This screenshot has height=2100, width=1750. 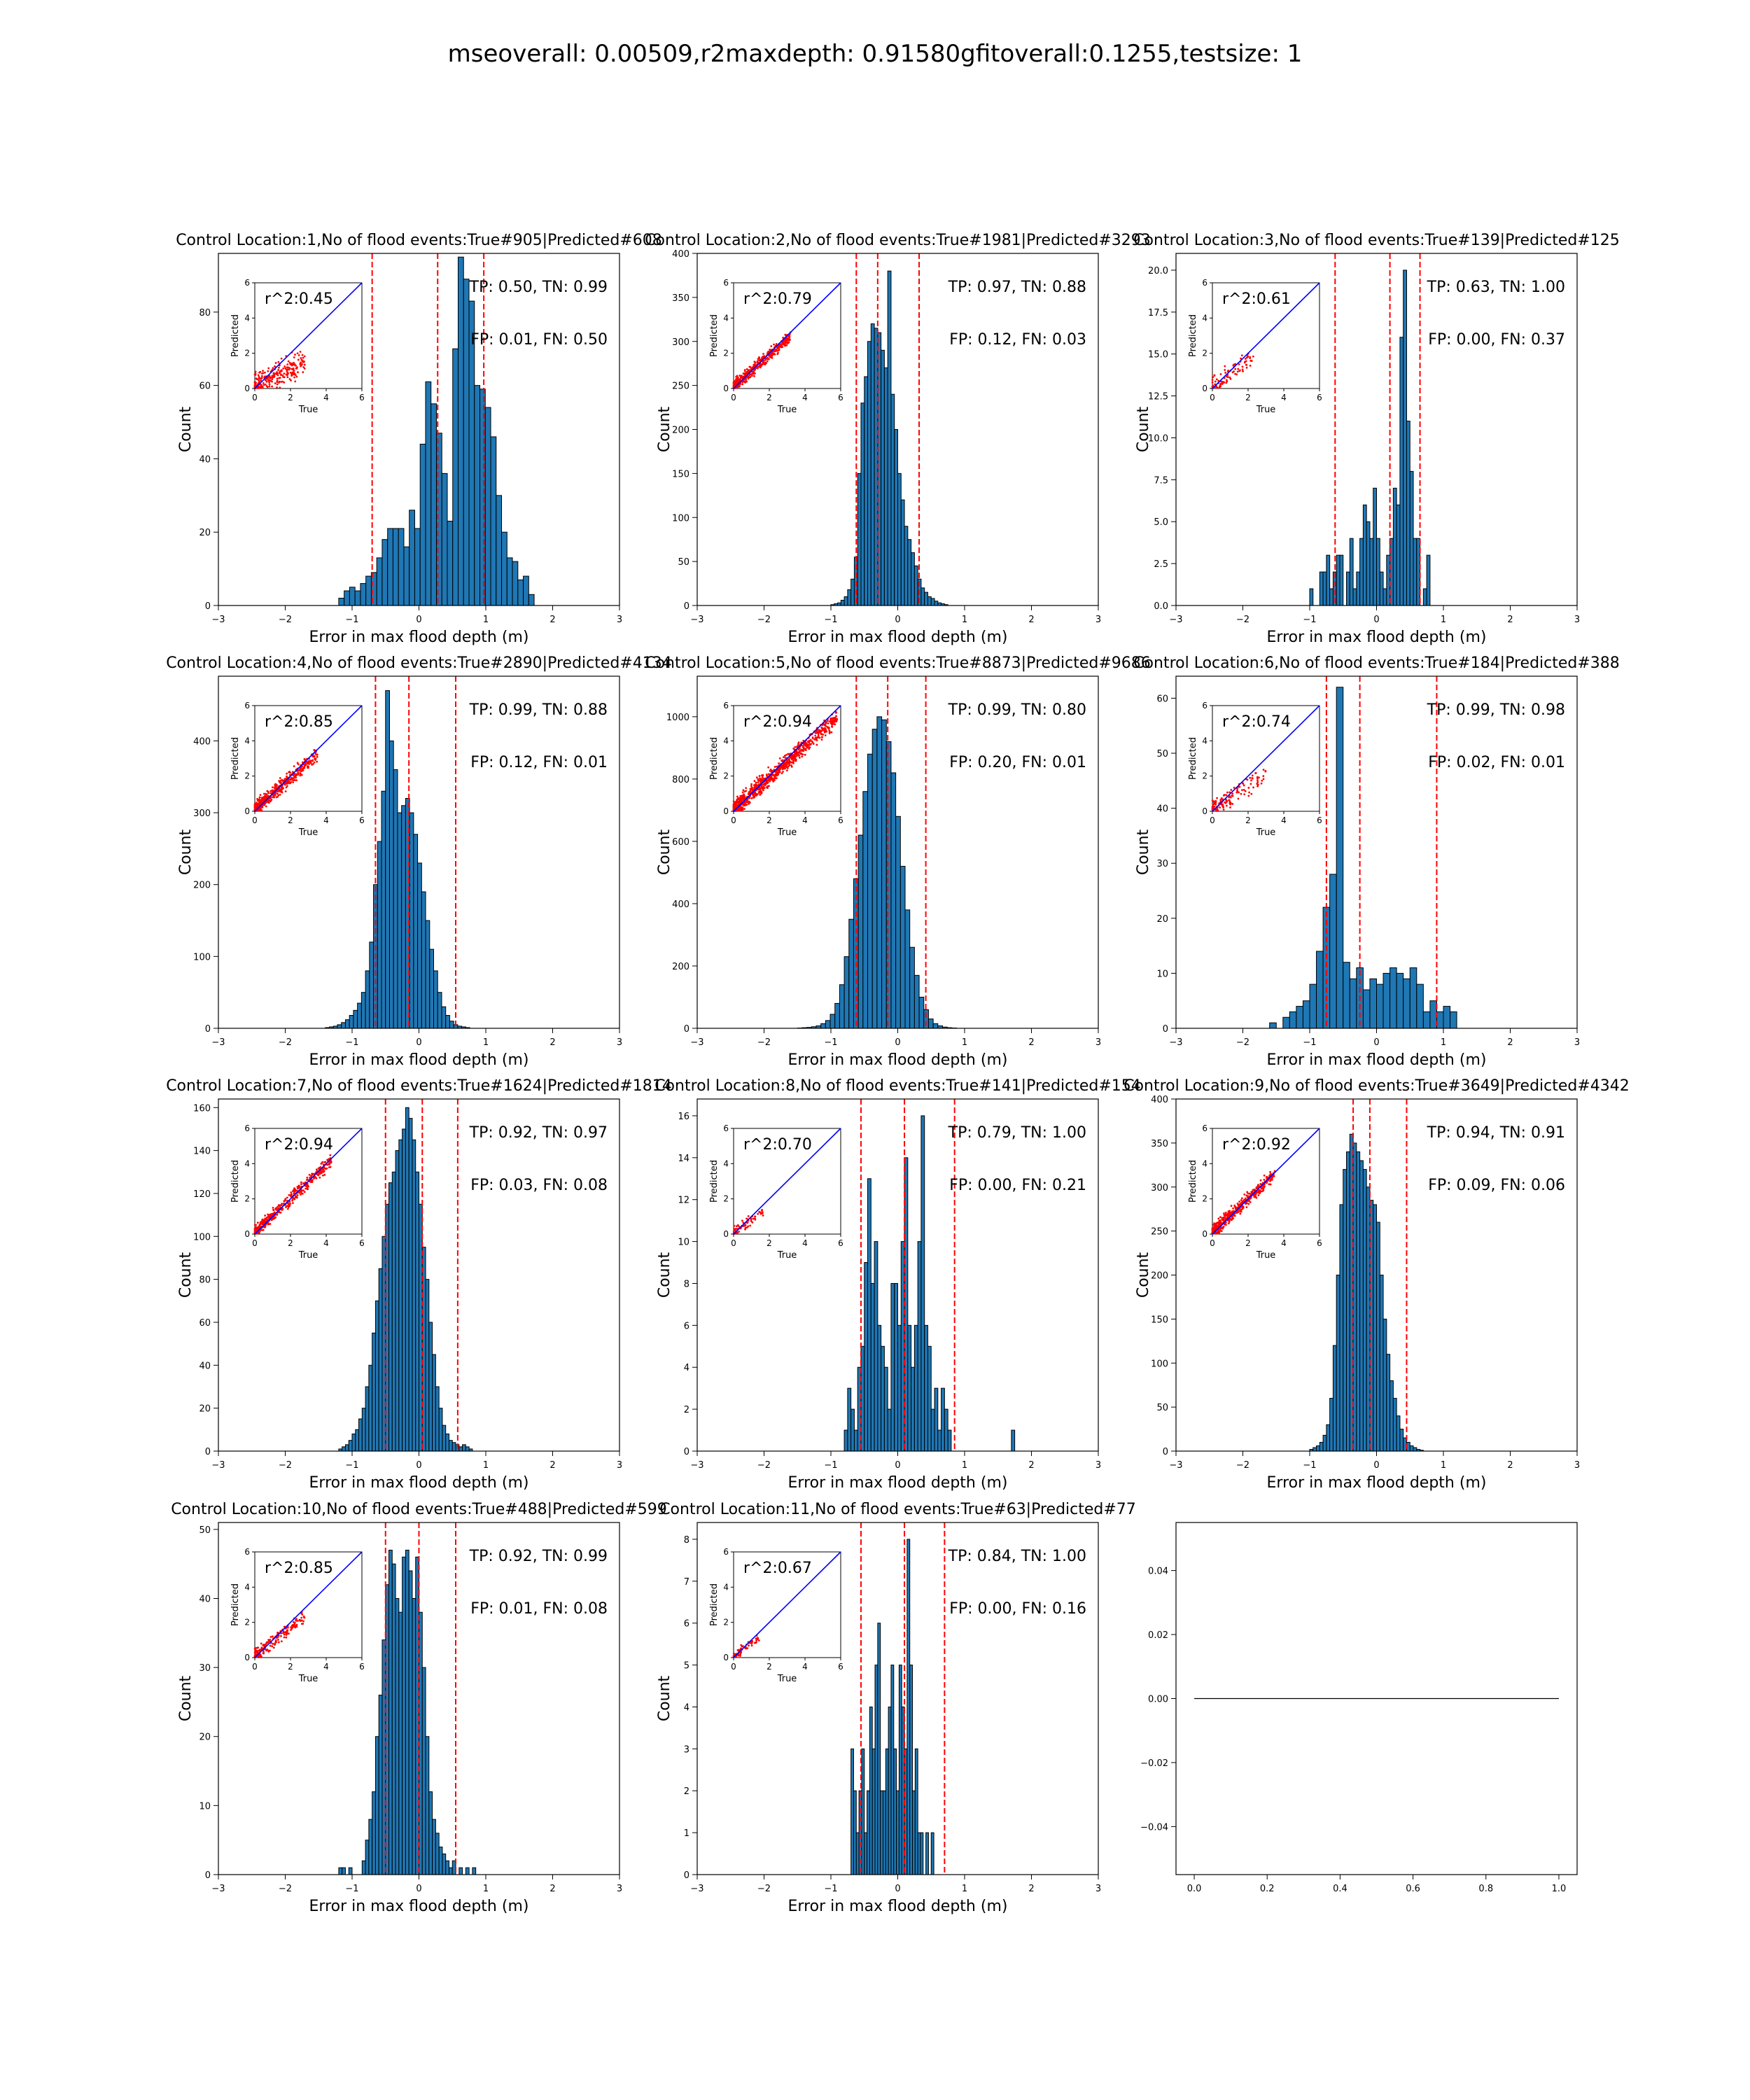 I want to click on y-tick-label: 50, so click(x=1162, y=754).